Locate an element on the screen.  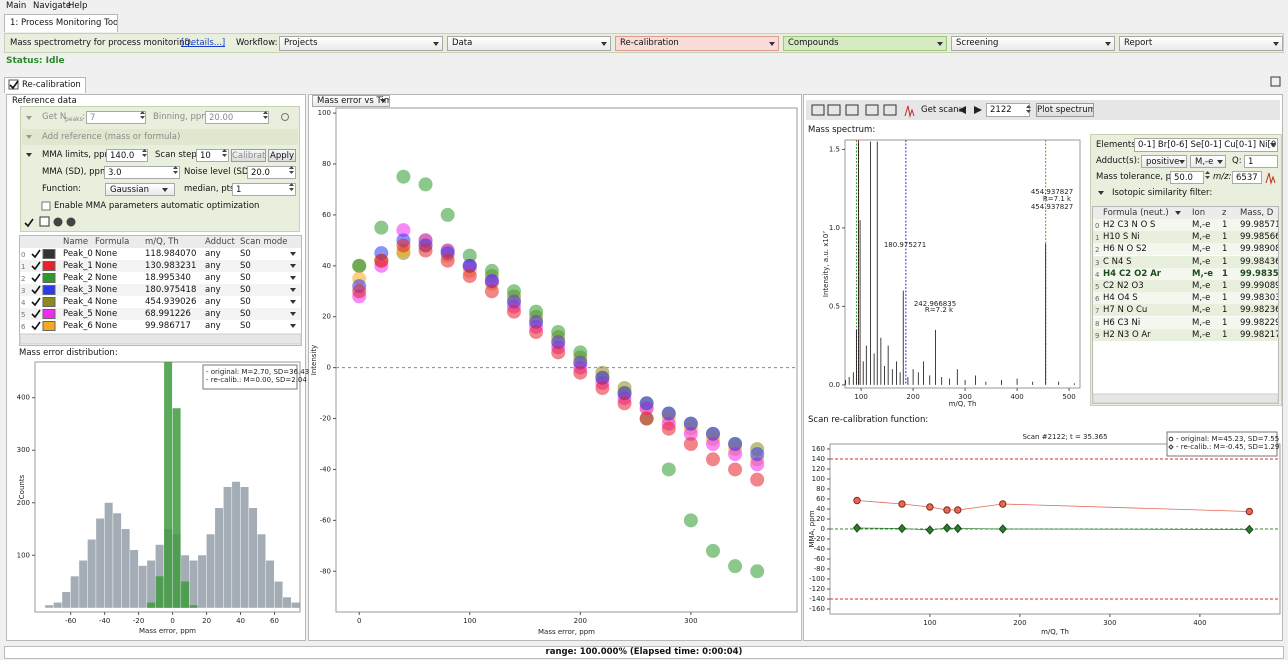
workflow-step: Projects is located at coordinates (361, 43).